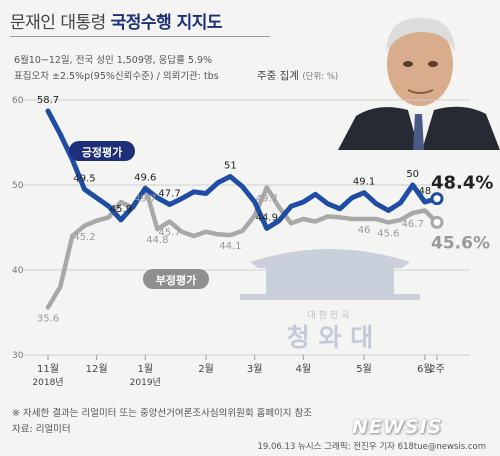 Image resolution: width=500 pixels, height=456 pixels. What do you see at coordinates (419, 78) in the screenshot?
I see `president-portrait` at bounding box center [419, 78].